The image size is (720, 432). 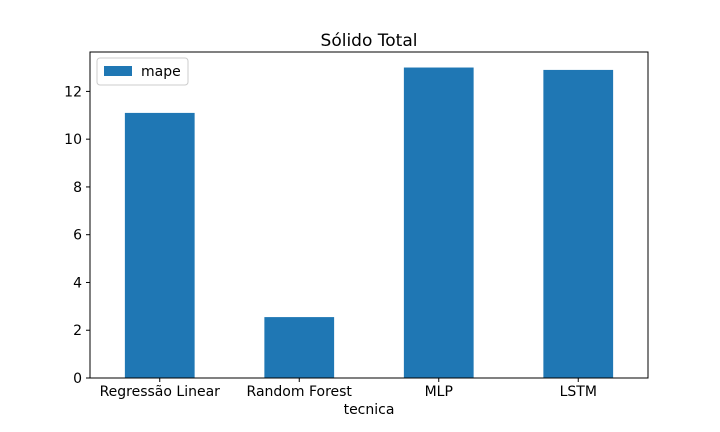 I want to click on bar-lstm, so click(x=578, y=224).